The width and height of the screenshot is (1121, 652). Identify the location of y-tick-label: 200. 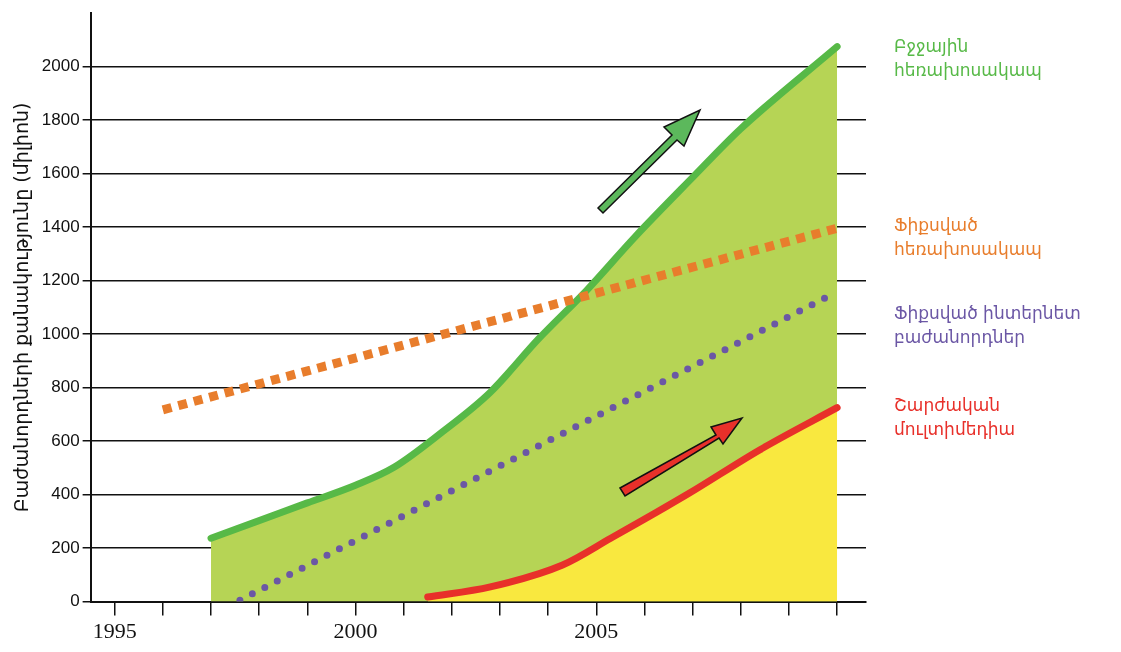
(65, 547).